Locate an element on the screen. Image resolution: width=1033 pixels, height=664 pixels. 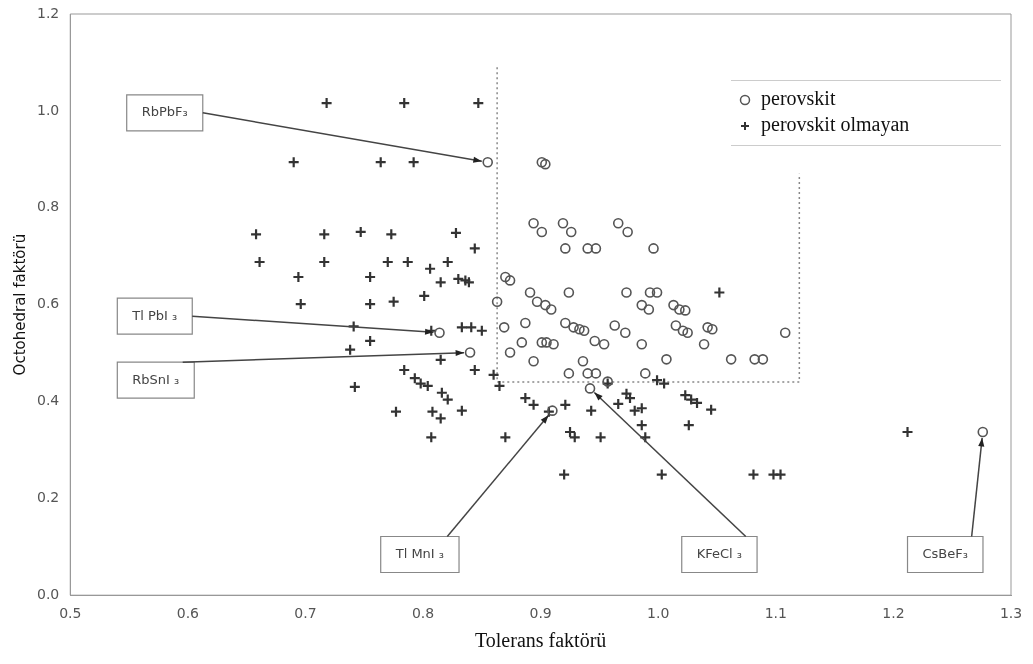
annotation: RbPbF₃ is located at coordinates (164, 112).